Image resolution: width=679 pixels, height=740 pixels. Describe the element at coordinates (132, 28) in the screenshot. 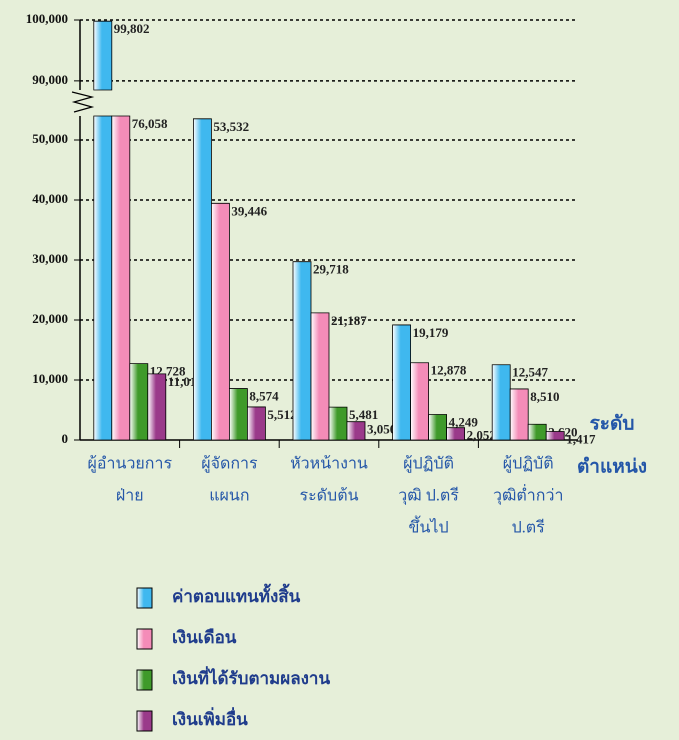

I see `value-label: 99,802` at that location.